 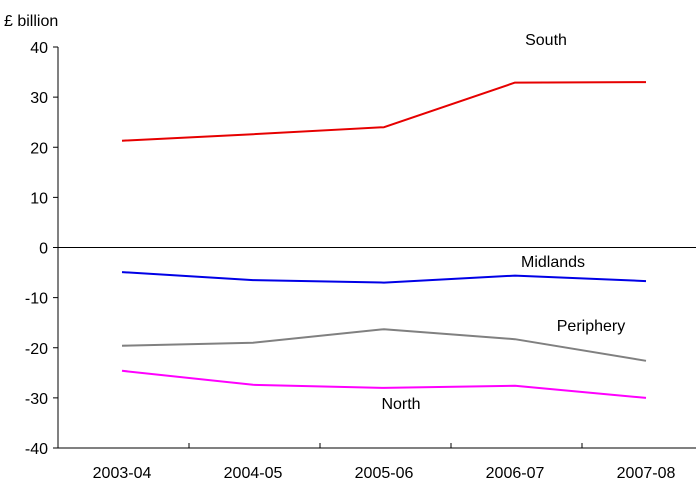 I want to click on x-tick-label: 2005-06, so click(x=384, y=473).